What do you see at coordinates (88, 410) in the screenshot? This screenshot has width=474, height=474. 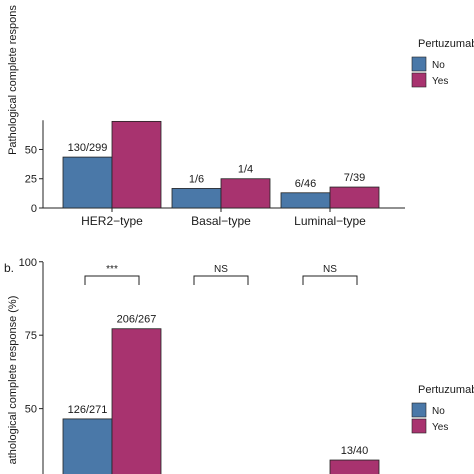 I see `data-label: 126/271` at bounding box center [88, 410].